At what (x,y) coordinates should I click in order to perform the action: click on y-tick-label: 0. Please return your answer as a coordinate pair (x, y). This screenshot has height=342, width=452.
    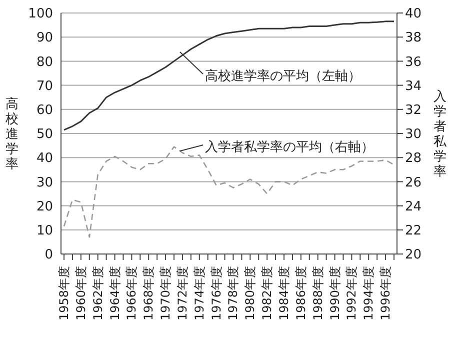
    Looking at the image, I should click on (48, 255).